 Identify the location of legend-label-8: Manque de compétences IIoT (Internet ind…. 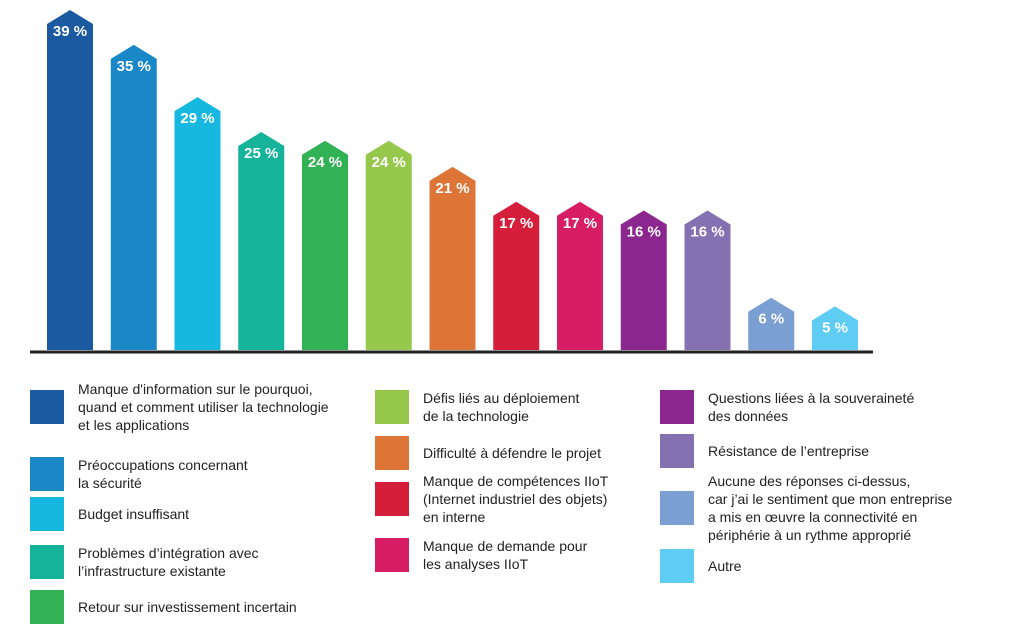
(516, 499).